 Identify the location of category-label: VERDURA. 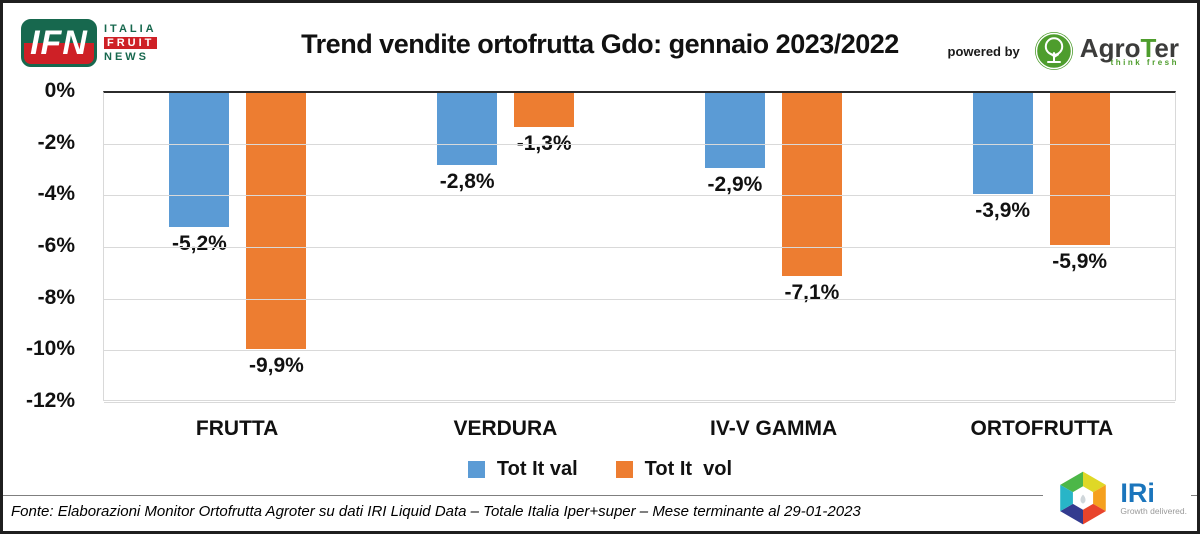
(505, 428).